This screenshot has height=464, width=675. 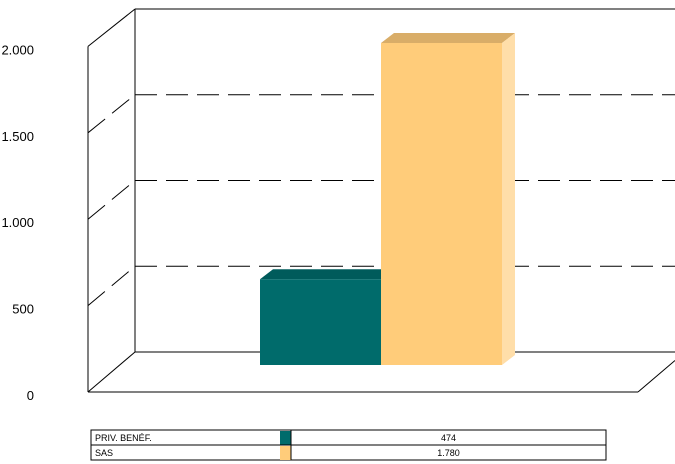 What do you see at coordinates (111, 27) in the screenshot?
I see `left-wall-top-edge` at bounding box center [111, 27].